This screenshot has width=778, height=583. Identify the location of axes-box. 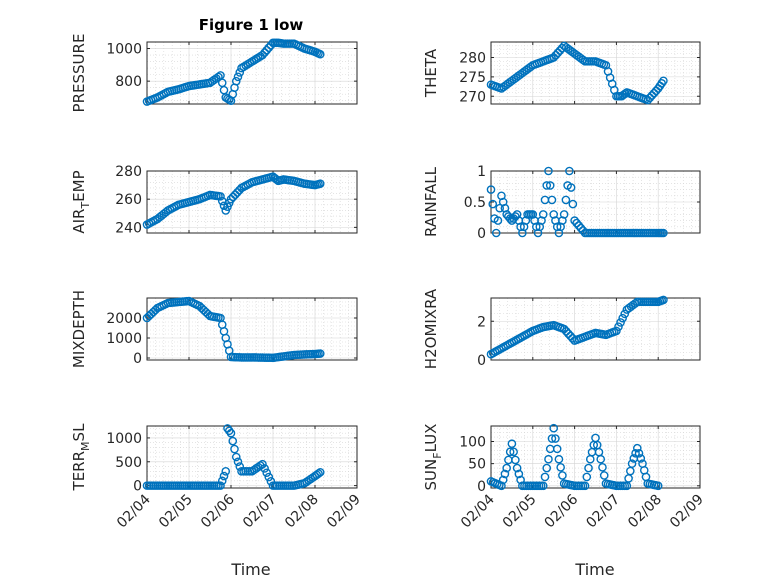
(252, 457).